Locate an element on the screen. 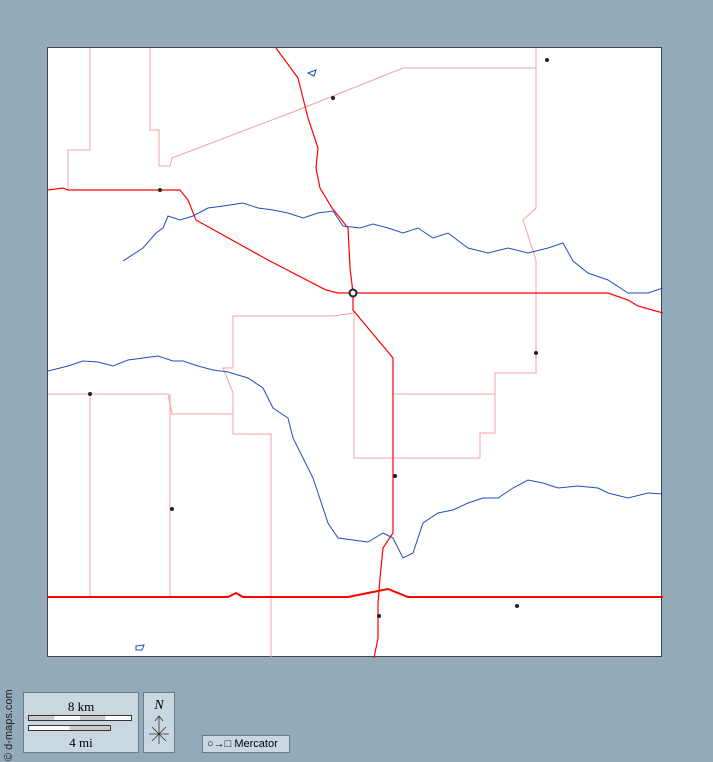 The width and height of the screenshot is (713, 762). scale-km-label: 8 km is located at coordinates (81, 706).